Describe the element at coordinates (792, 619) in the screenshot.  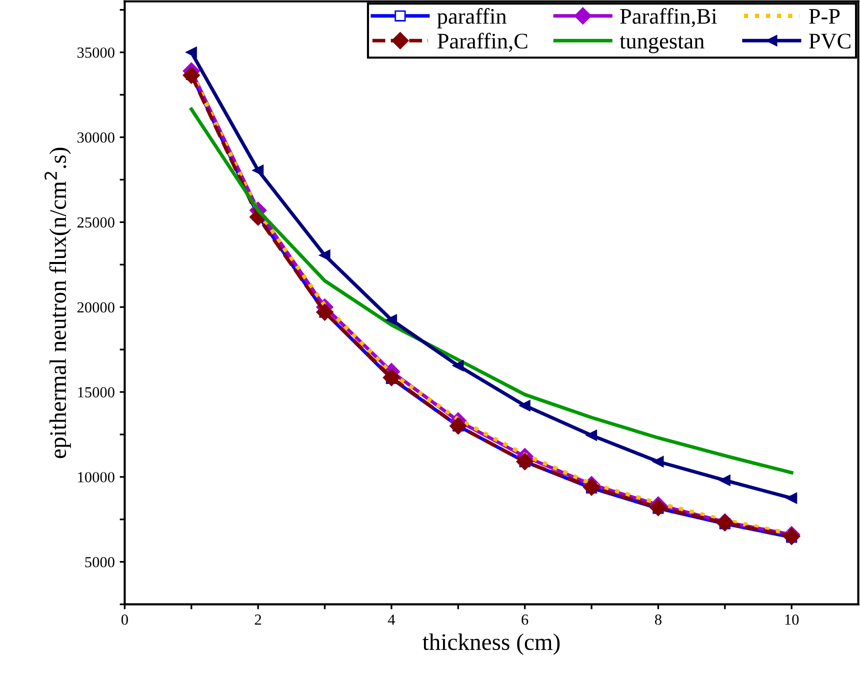
I see `x-tick-label: 10` at that location.